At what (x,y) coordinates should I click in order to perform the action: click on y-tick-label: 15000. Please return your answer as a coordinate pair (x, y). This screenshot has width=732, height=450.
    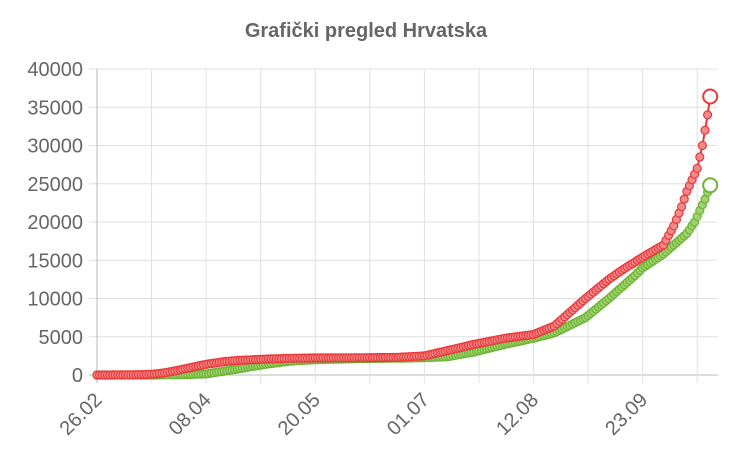
    Looking at the image, I should click on (55, 261).